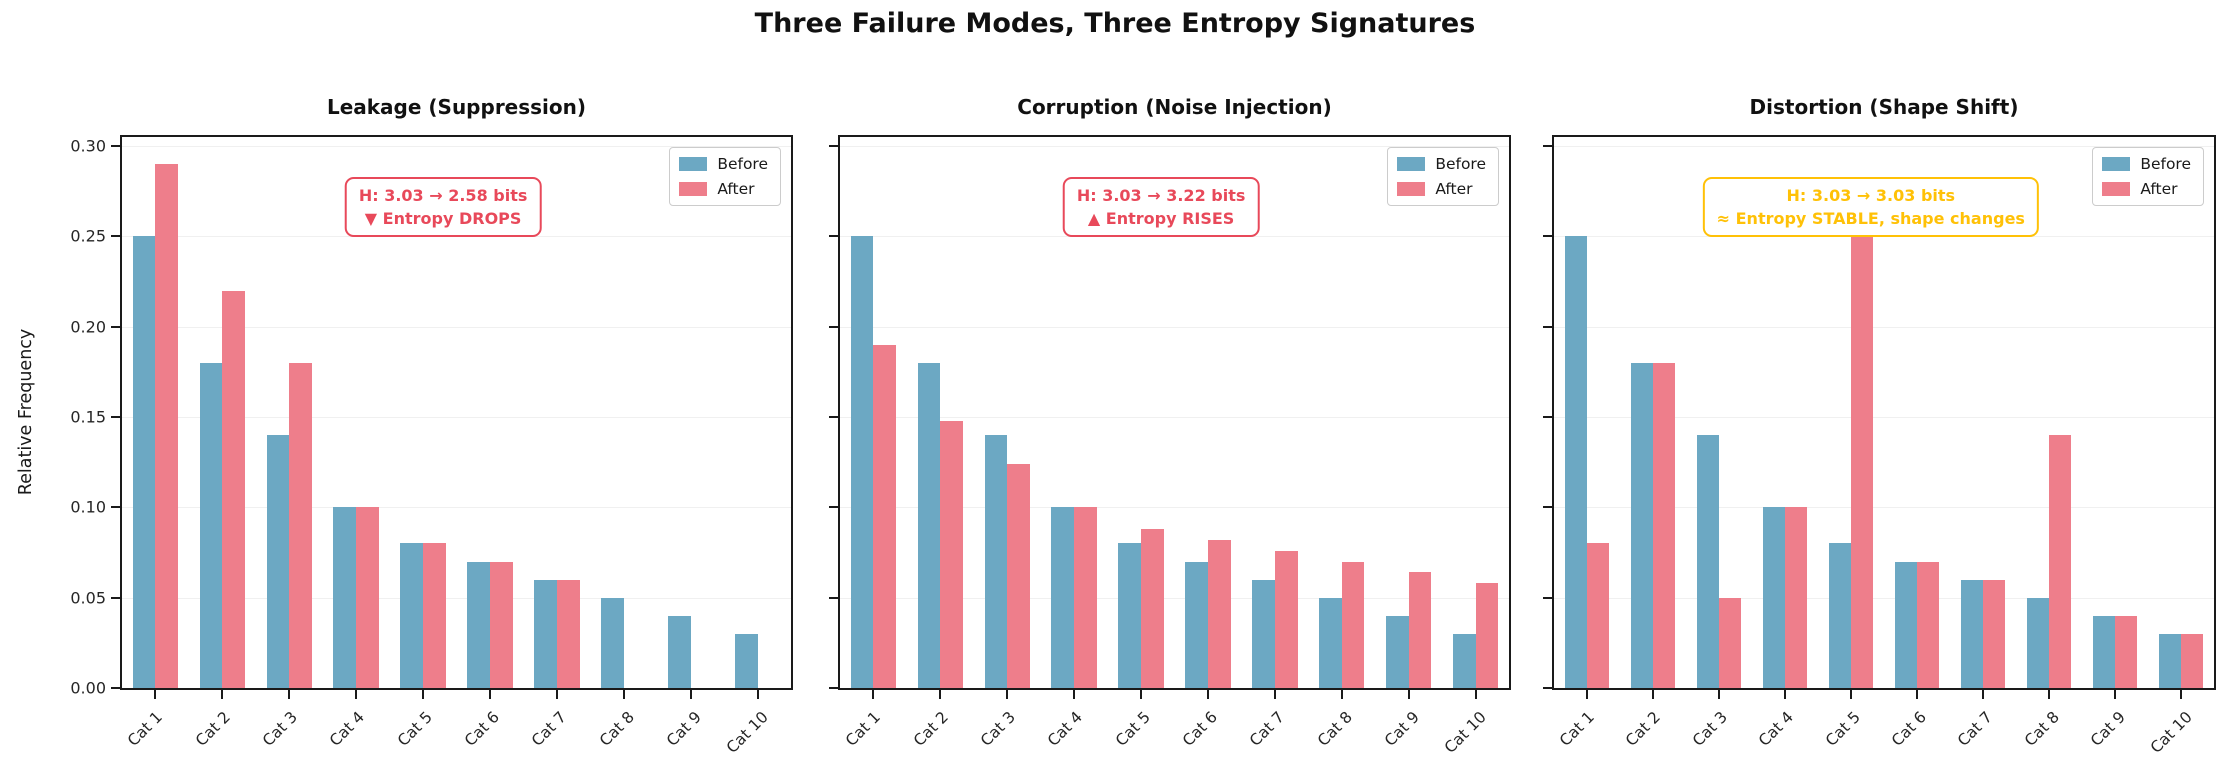 This screenshot has width=2230, height=775. I want to click on y-tick-label: 0.05, so click(88, 598).